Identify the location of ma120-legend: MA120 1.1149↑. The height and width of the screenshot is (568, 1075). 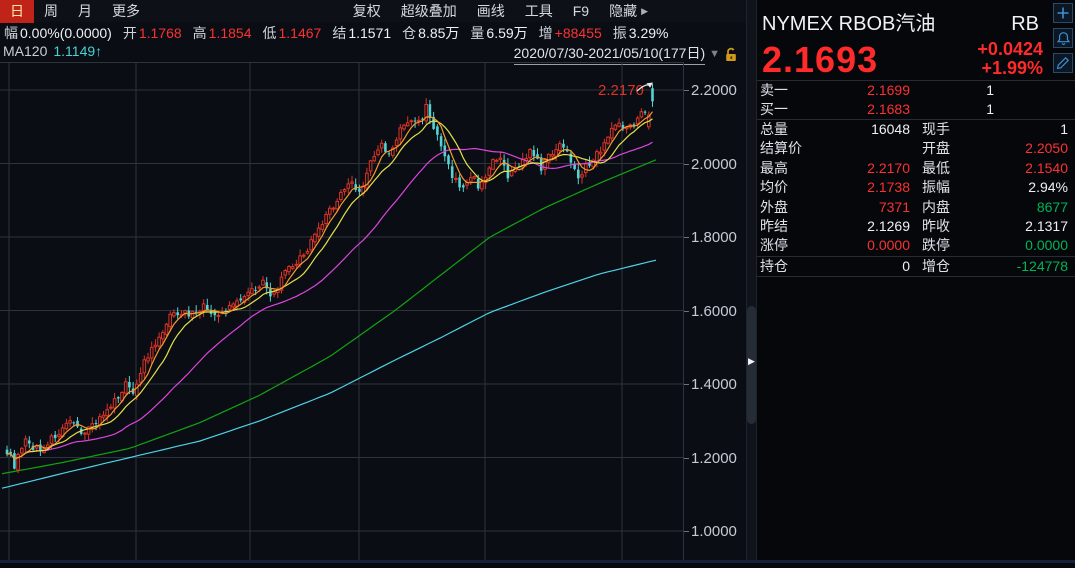
(53, 51).